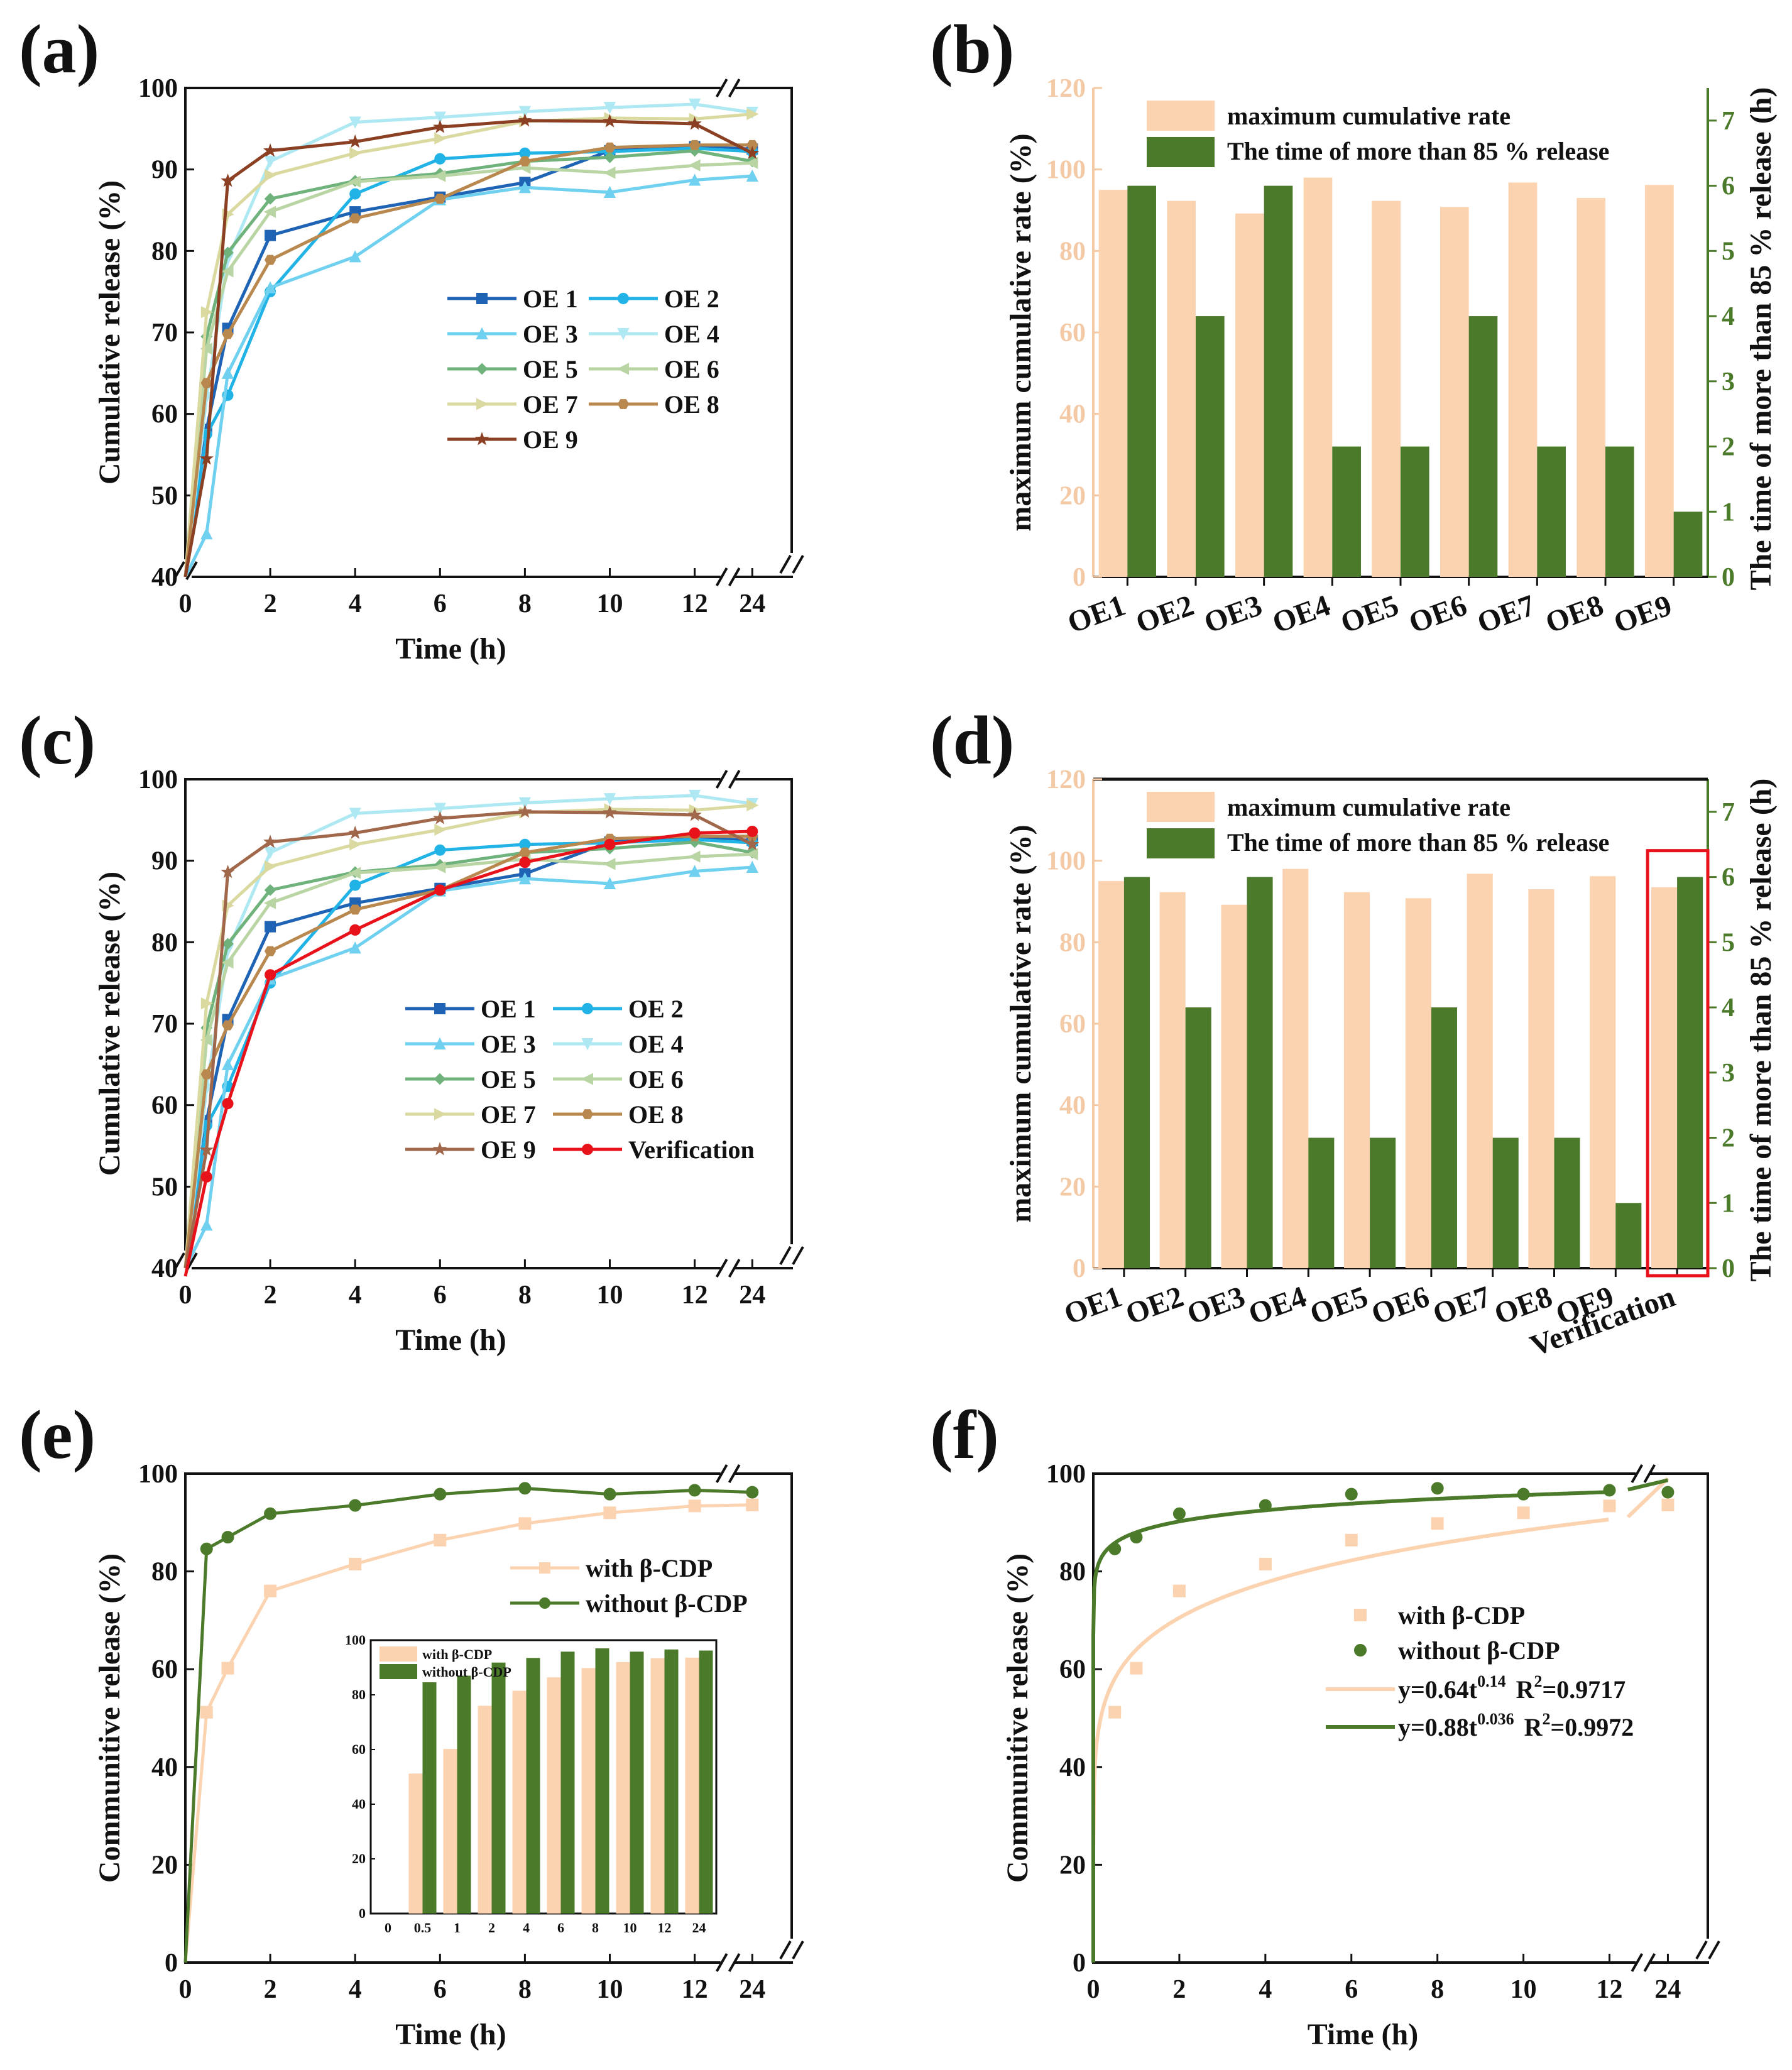 This screenshot has width=1792, height=2070. I want to click on inset-y-tick-label: 20, so click(359, 1858).